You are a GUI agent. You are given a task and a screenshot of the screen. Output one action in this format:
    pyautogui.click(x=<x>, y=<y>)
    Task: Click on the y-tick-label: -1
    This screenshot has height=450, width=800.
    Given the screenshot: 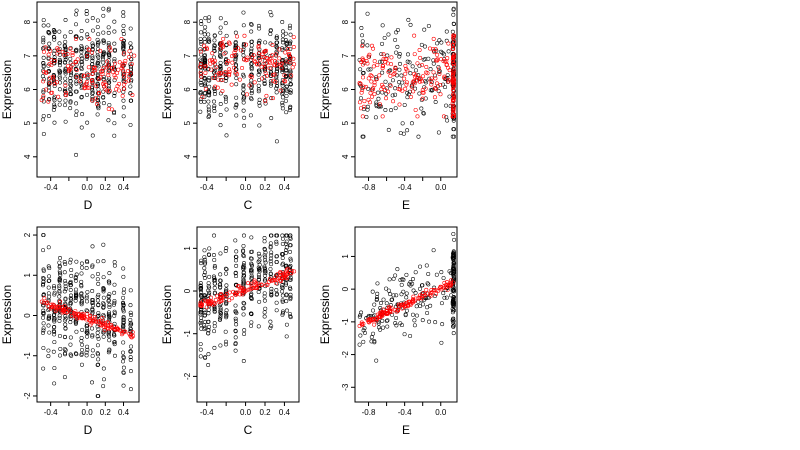 What is the action you would take?
    pyautogui.click(x=27, y=356)
    